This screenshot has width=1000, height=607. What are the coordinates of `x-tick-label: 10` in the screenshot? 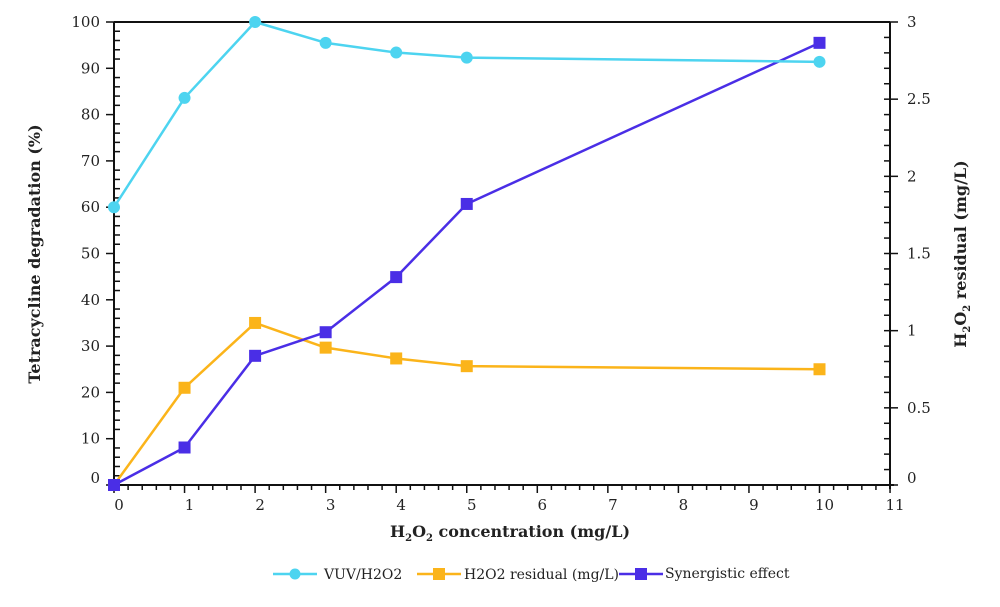 It's located at (824, 505).